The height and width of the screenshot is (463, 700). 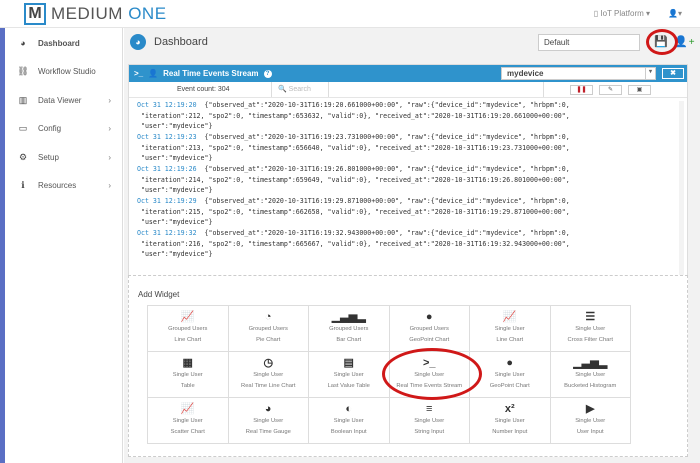 I want to click on widget-option-single-user-real-time-line-chart: ◷ Single User Real Time Line Chart, so click(x=268, y=375).